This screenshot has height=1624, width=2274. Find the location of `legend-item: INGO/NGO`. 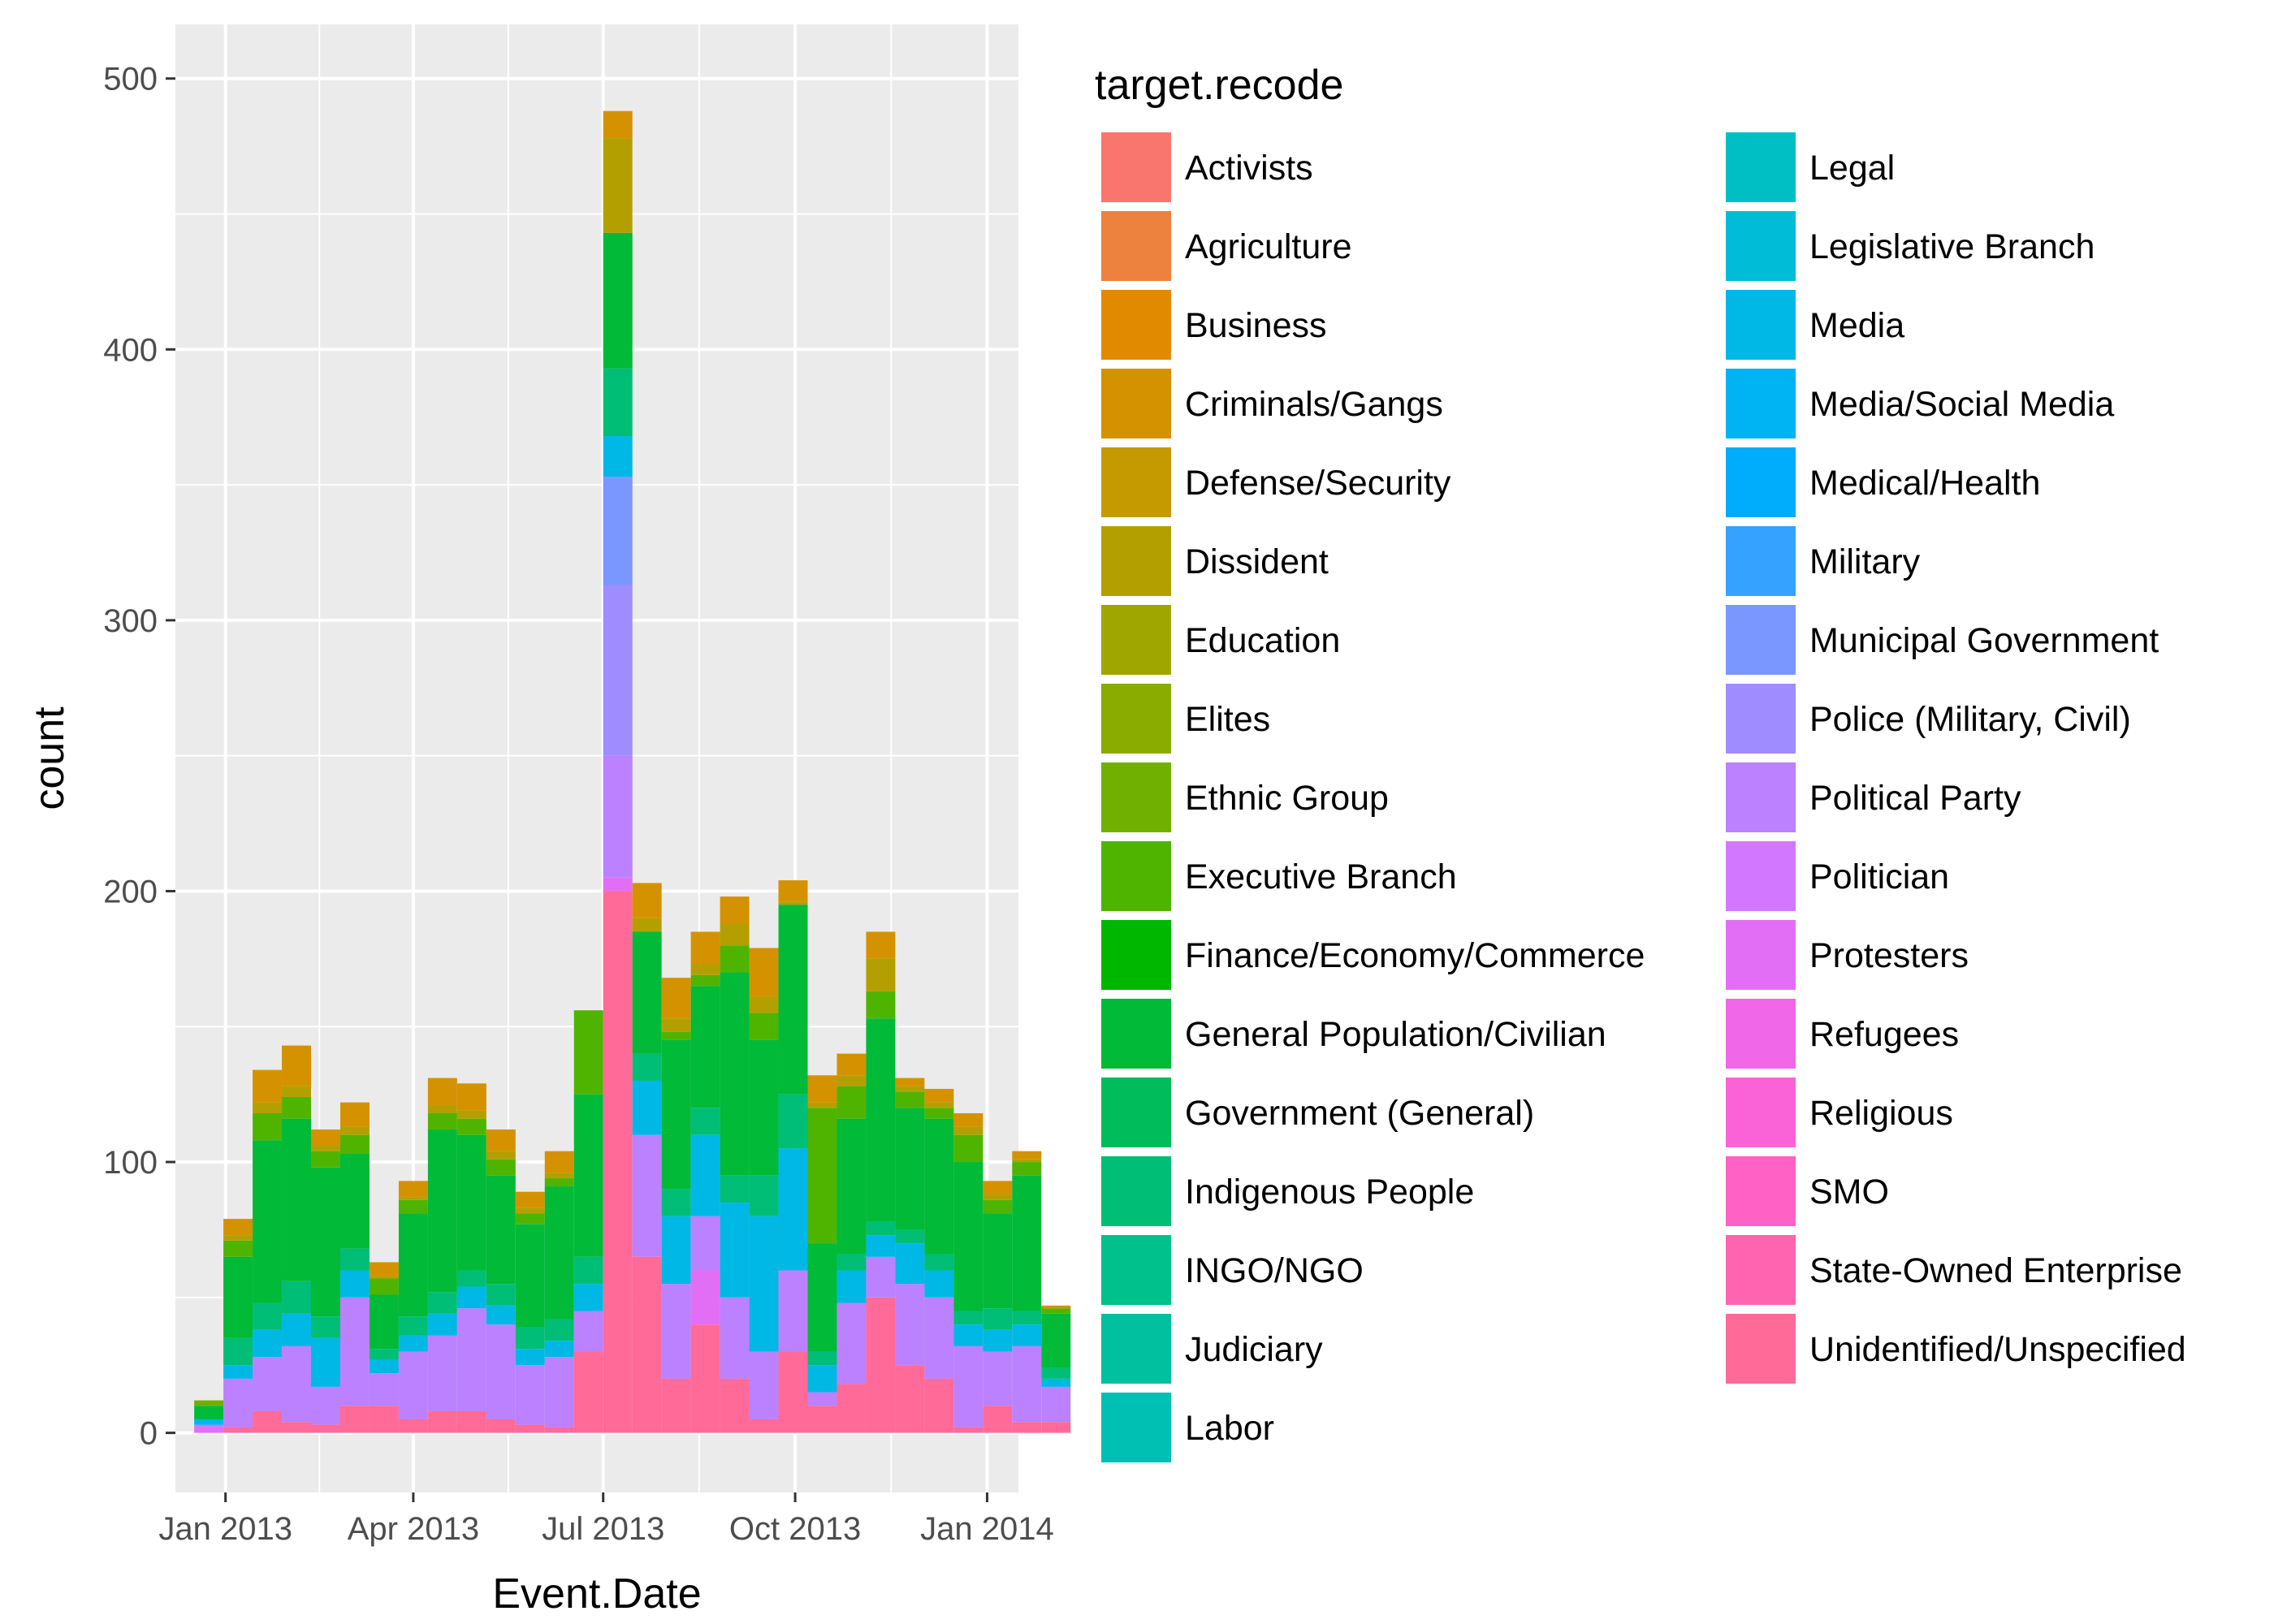

legend-item: INGO/NGO is located at coordinates (1232, 1270).